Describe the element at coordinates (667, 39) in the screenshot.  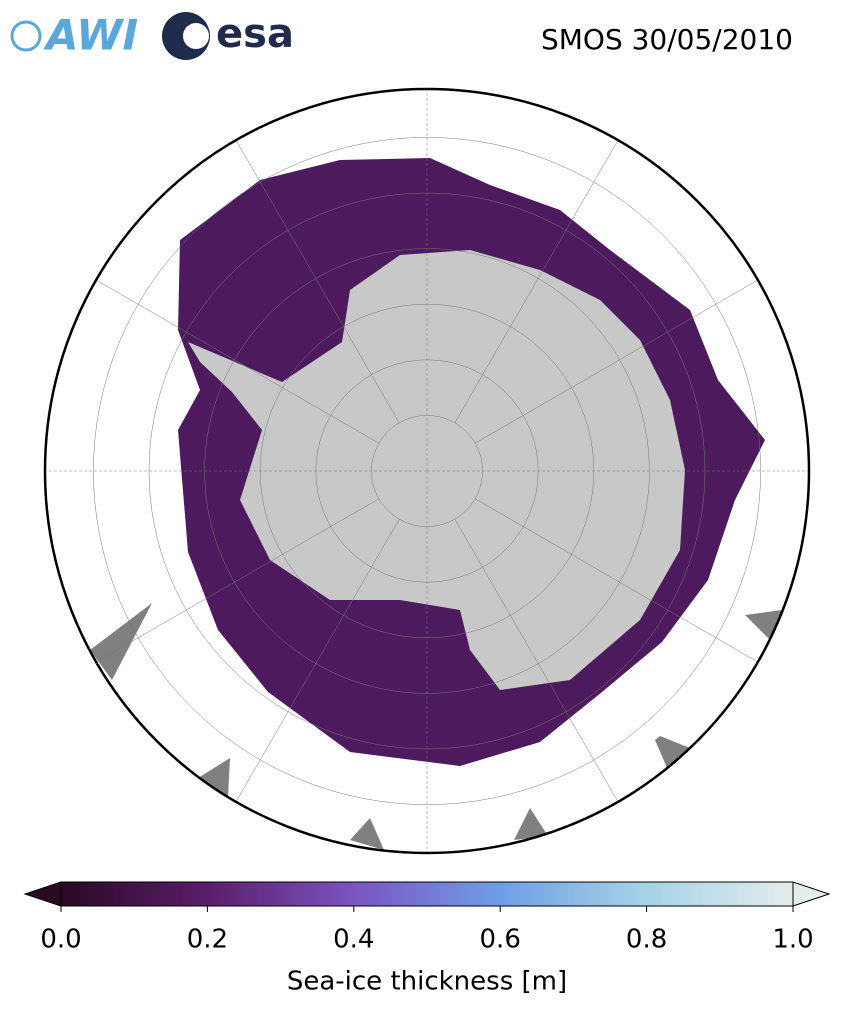
I see `map-title: SMOS 30/05/2010` at that location.